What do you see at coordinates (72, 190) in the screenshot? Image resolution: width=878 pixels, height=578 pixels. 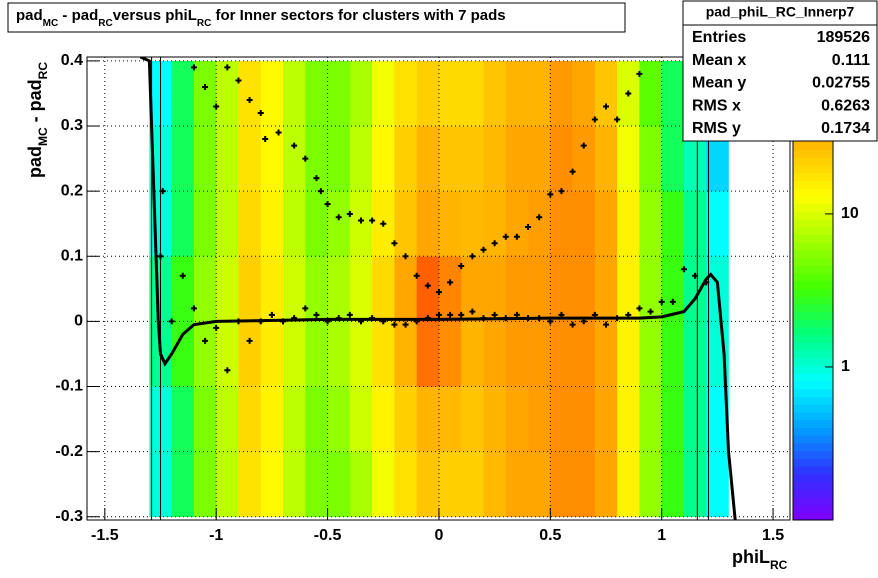 I see `y-tick-label: 0.2` at bounding box center [72, 190].